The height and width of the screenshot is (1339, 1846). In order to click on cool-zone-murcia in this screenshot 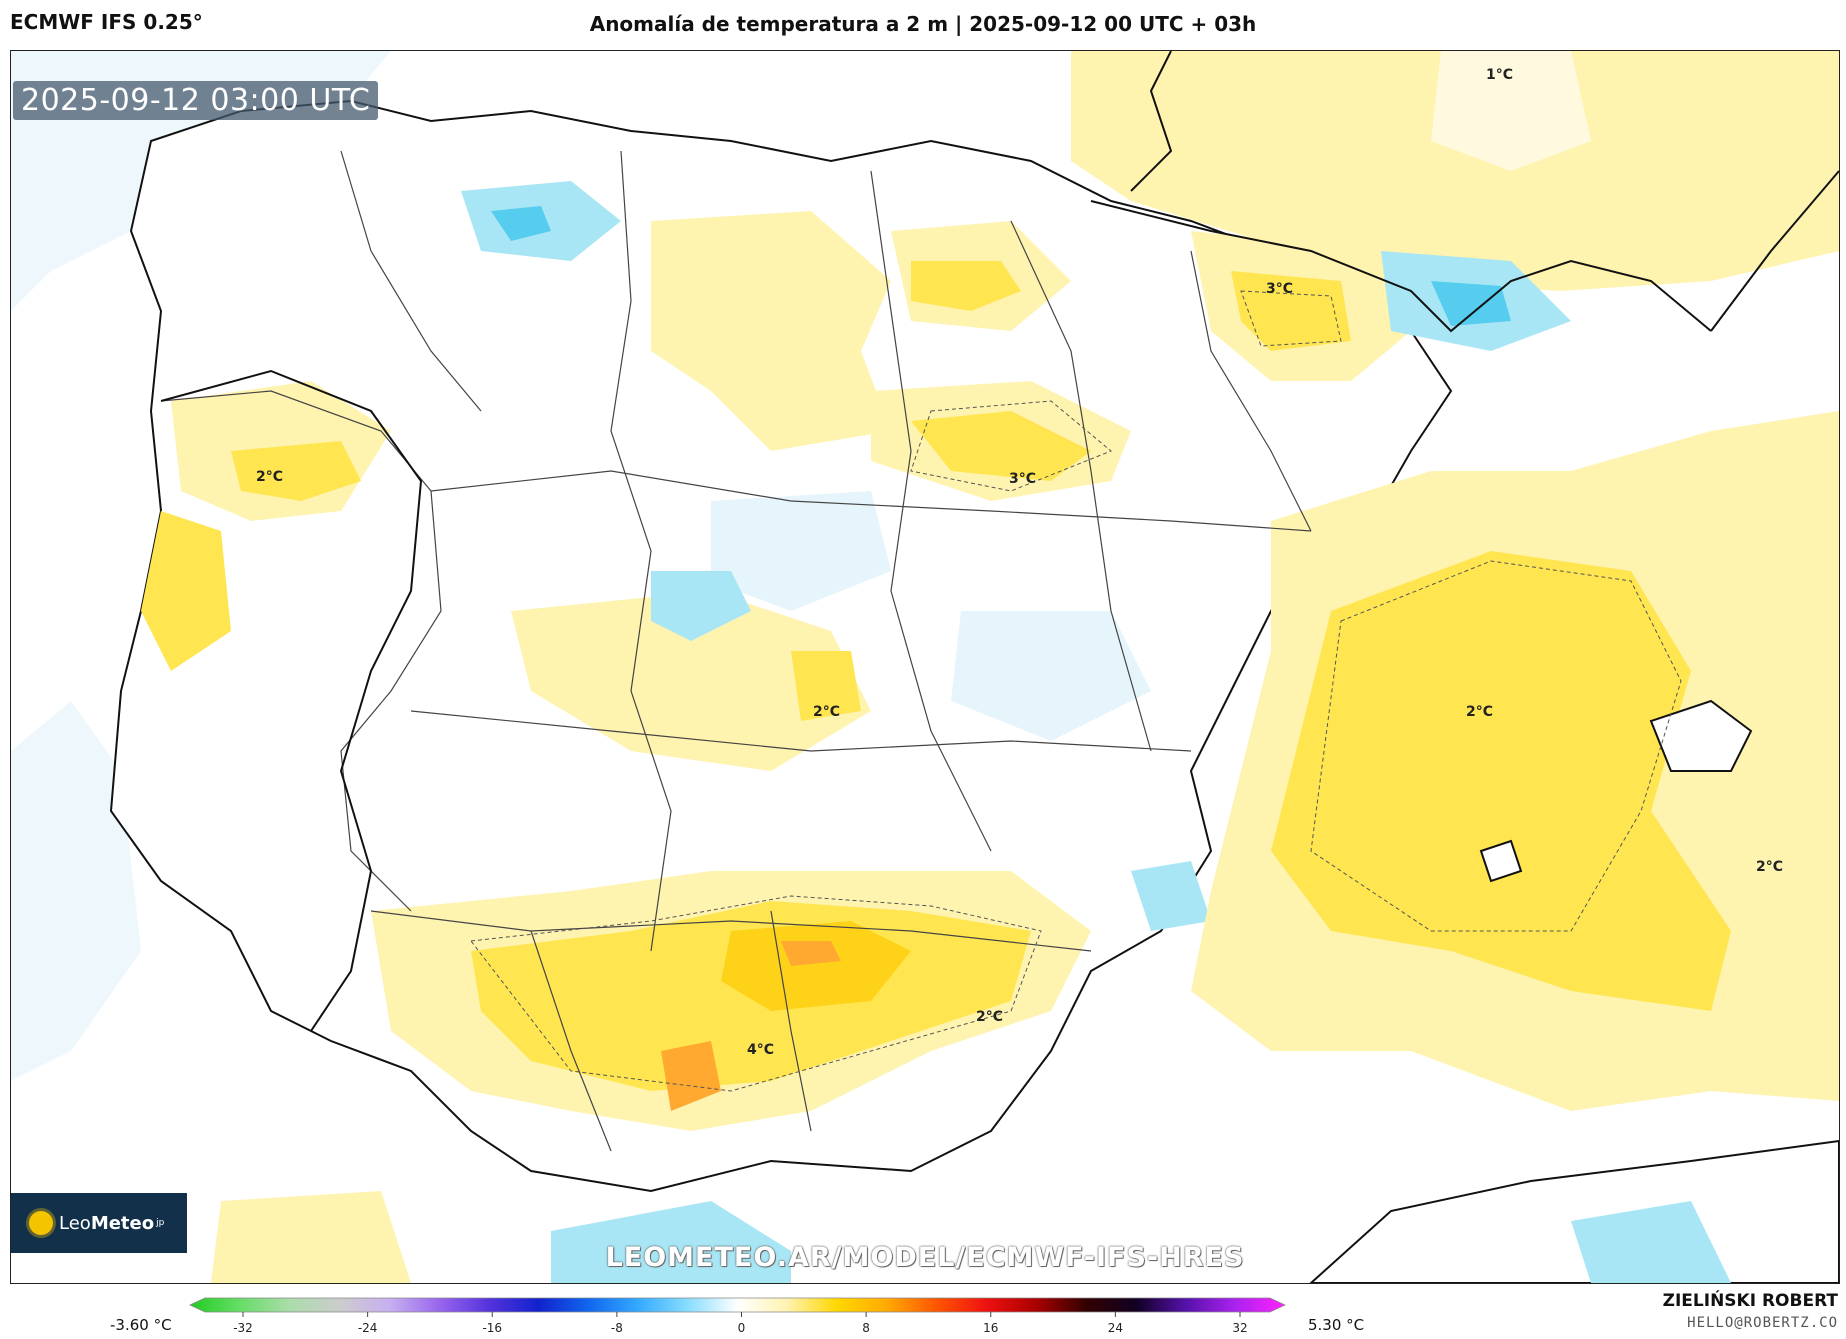, I will do `click(1171, 896)`.